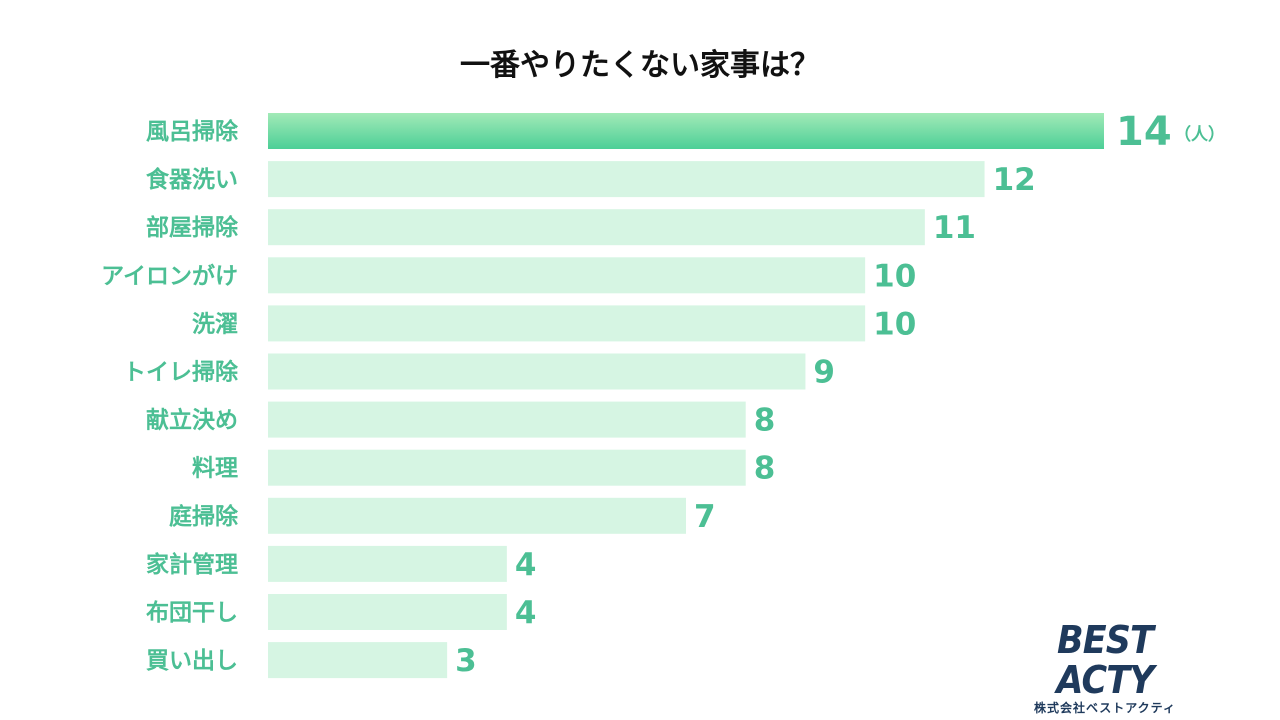  Describe the element at coordinates (954, 228) in the screenshot. I see `value-label: 11` at that location.